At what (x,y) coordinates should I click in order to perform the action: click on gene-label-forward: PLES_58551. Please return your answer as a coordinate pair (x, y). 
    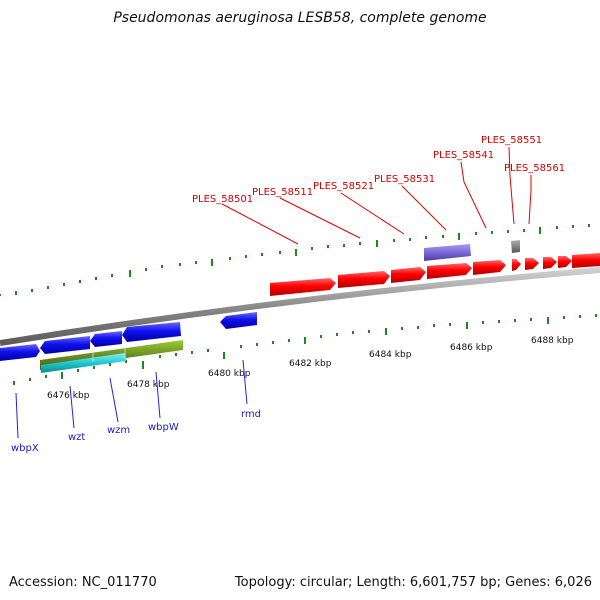
    Looking at the image, I should click on (511, 140).